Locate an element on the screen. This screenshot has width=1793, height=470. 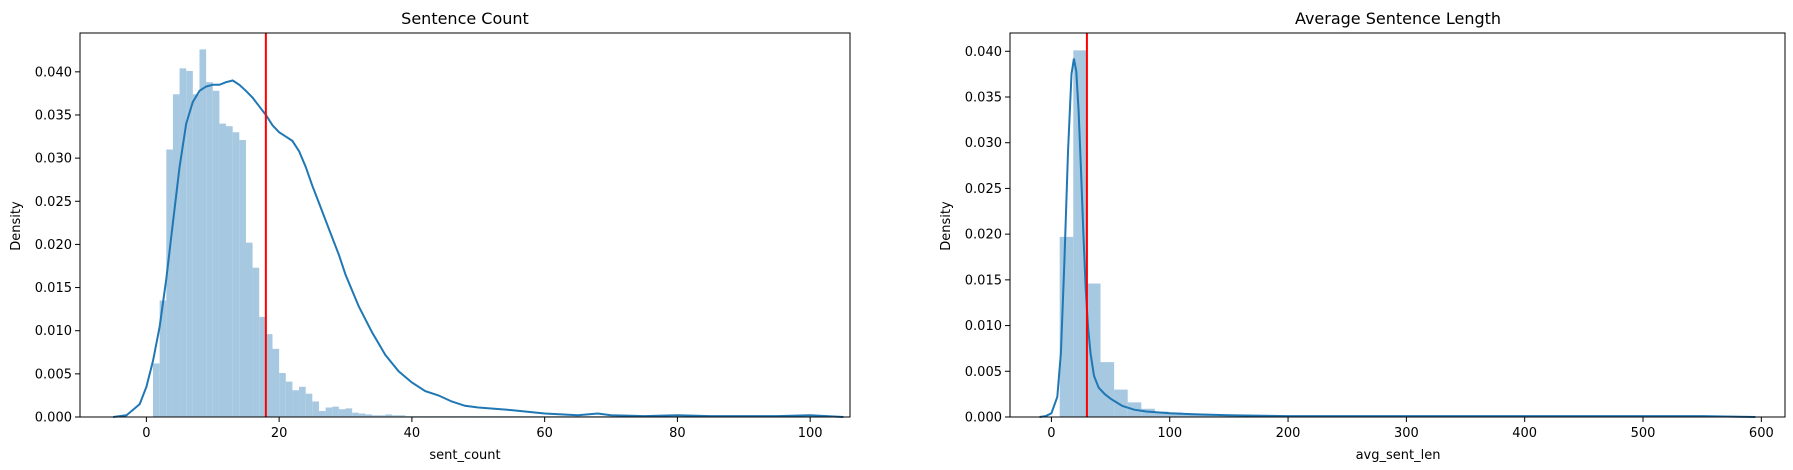
x-tick-label: 40 is located at coordinates (412, 433).